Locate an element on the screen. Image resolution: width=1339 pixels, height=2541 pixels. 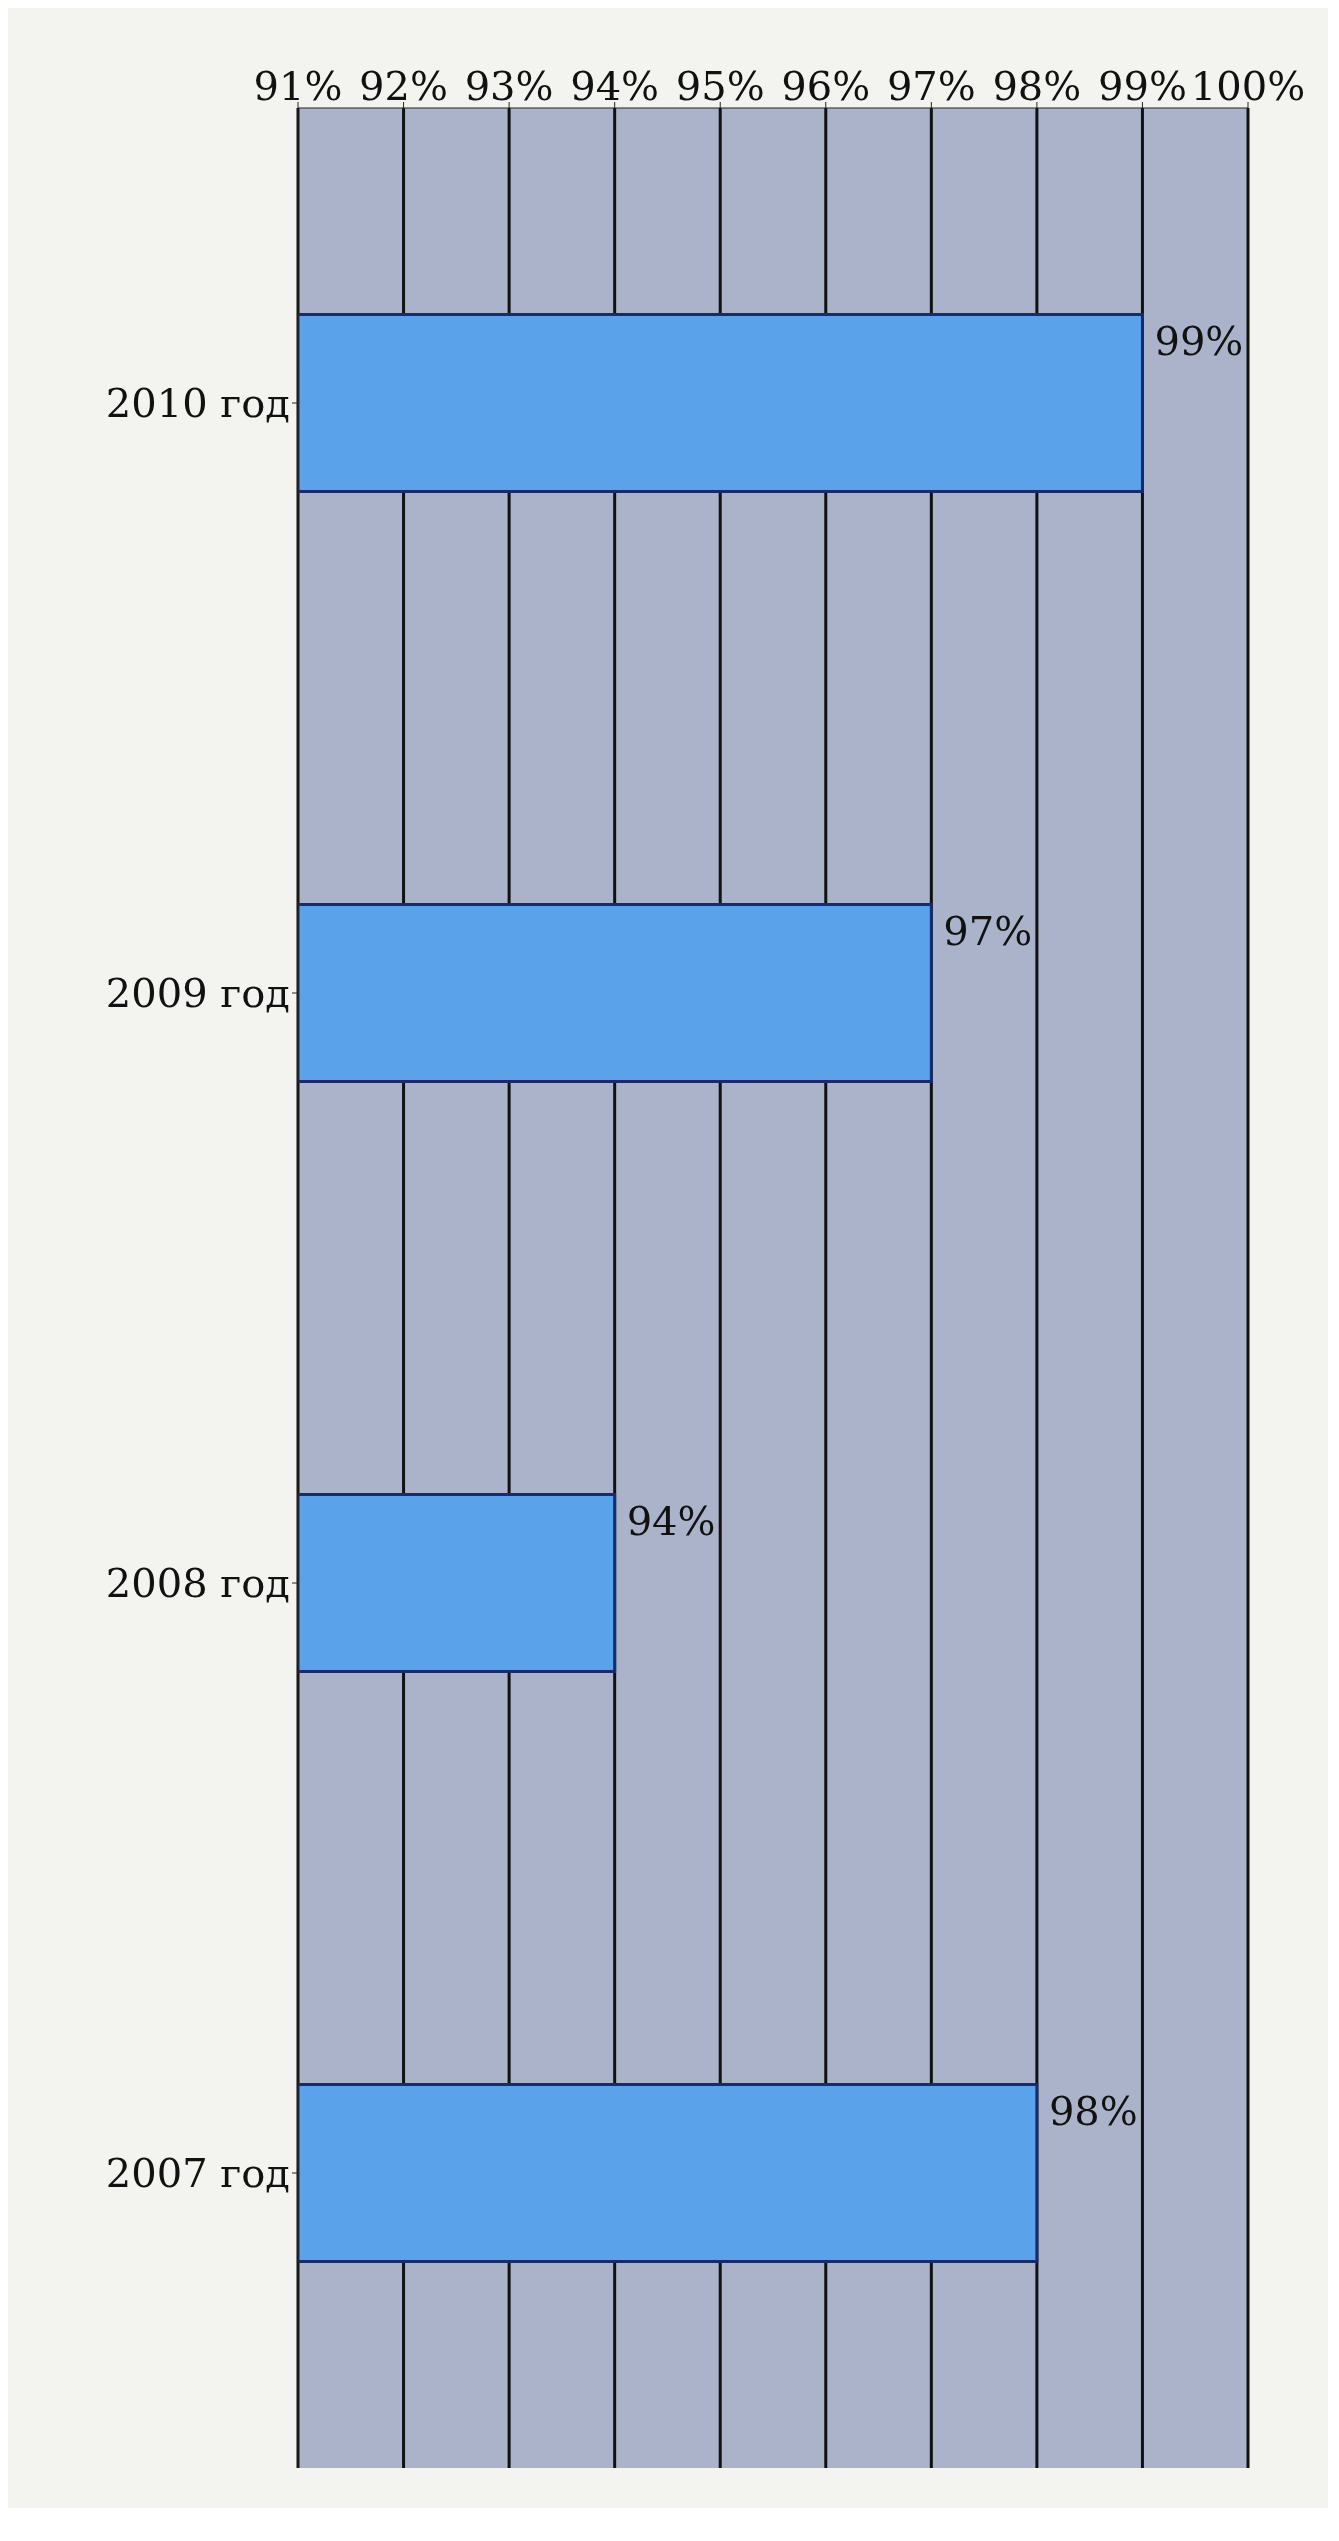
data-label: 94% is located at coordinates (671, 1520).